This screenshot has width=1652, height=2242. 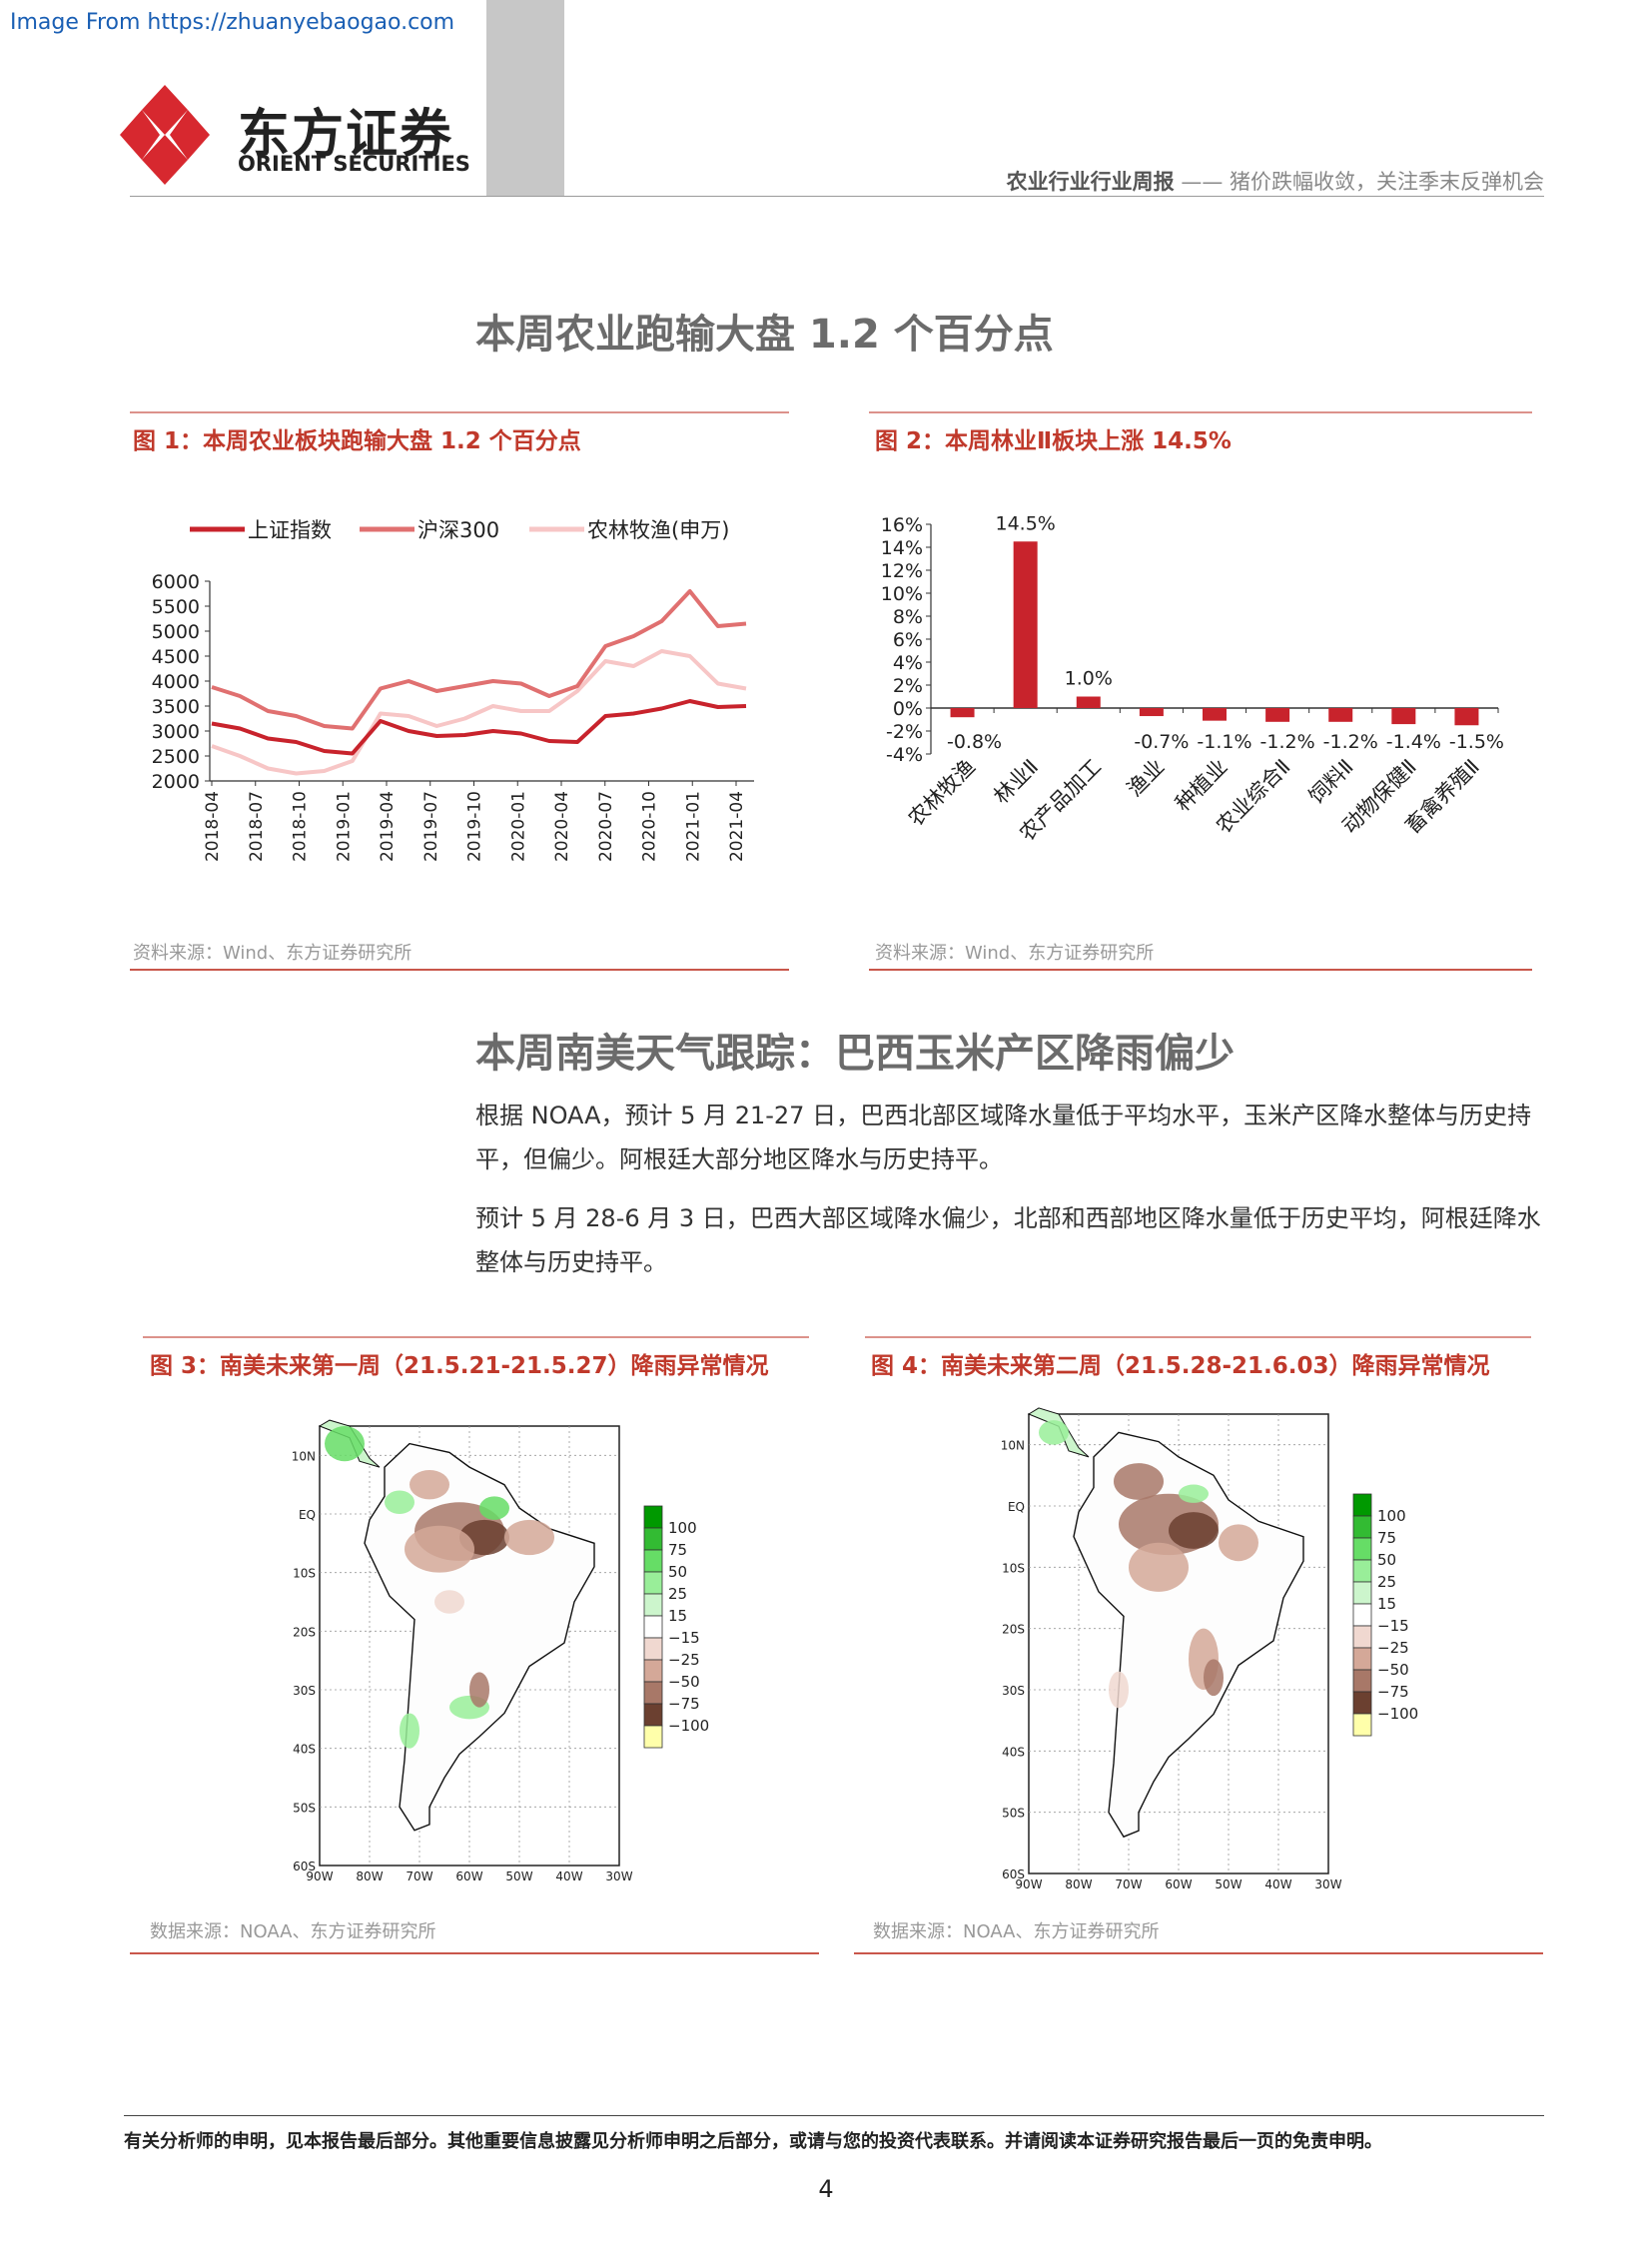 What do you see at coordinates (902, 571) in the screenshot?
I see `y-tick-label: 12%` at bounding box center [902, 571].